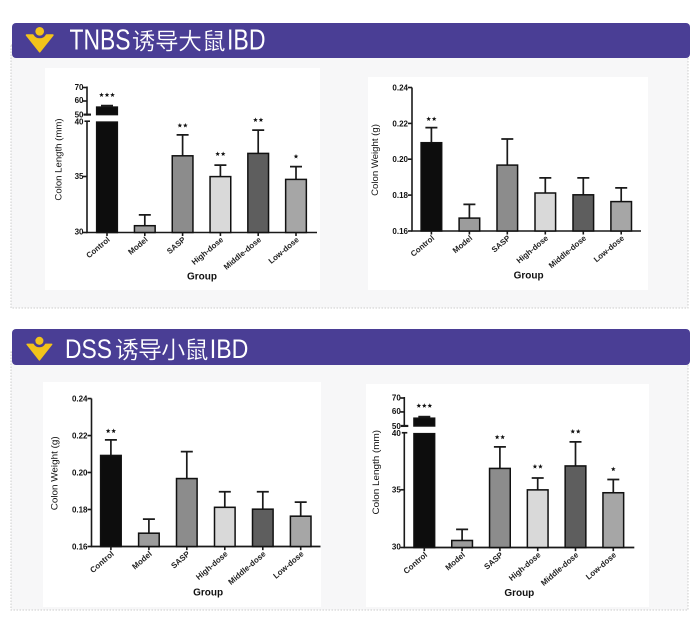 This screenshot has width=700, height=629. What do you see at coordinates (100, 40) in the screenshot?
I see `svg-text: TNBS` at bounding box center [100, 40].